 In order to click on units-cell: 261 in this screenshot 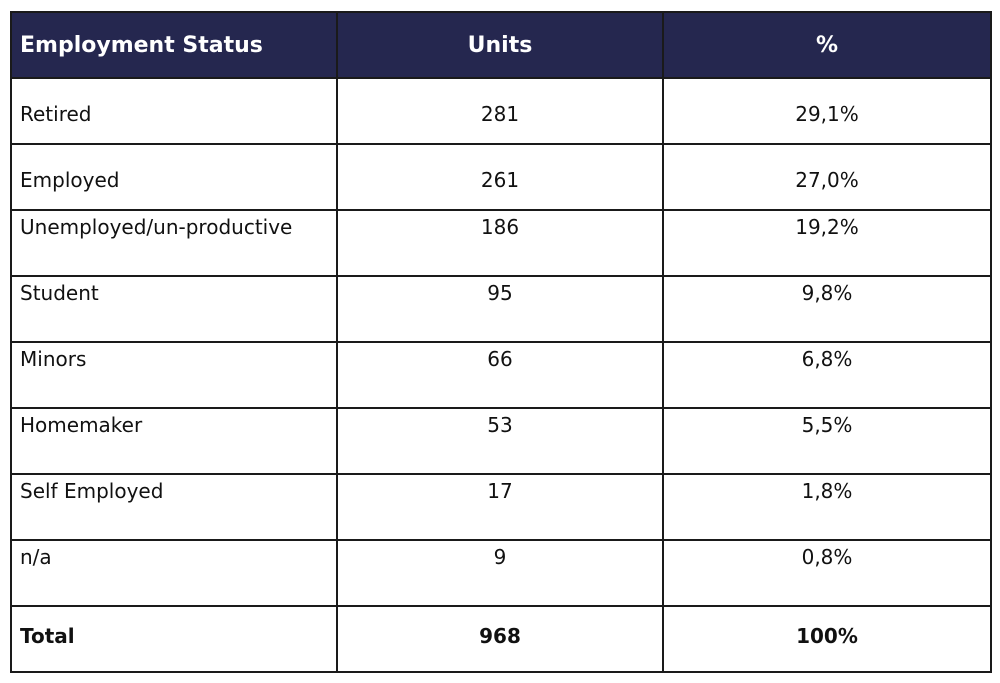, I will do `click(500, 177)`.